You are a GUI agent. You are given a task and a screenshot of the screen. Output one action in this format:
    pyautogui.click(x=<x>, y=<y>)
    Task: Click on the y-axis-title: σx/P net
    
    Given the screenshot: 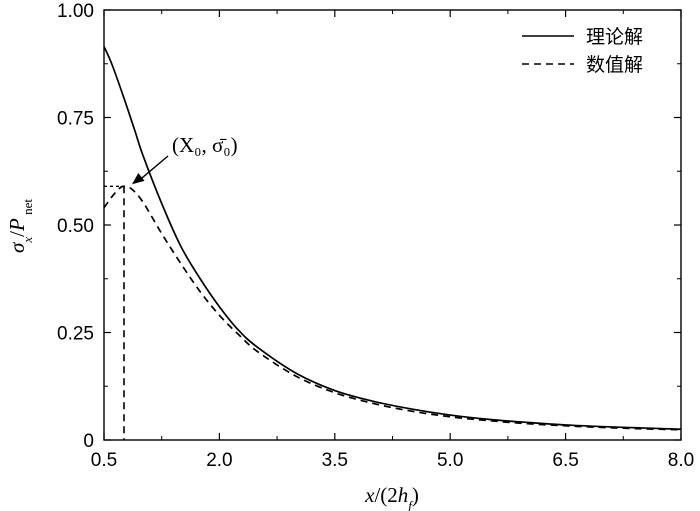 What is the action you would take?
    pyautogui.click(x=20, y=226)
    